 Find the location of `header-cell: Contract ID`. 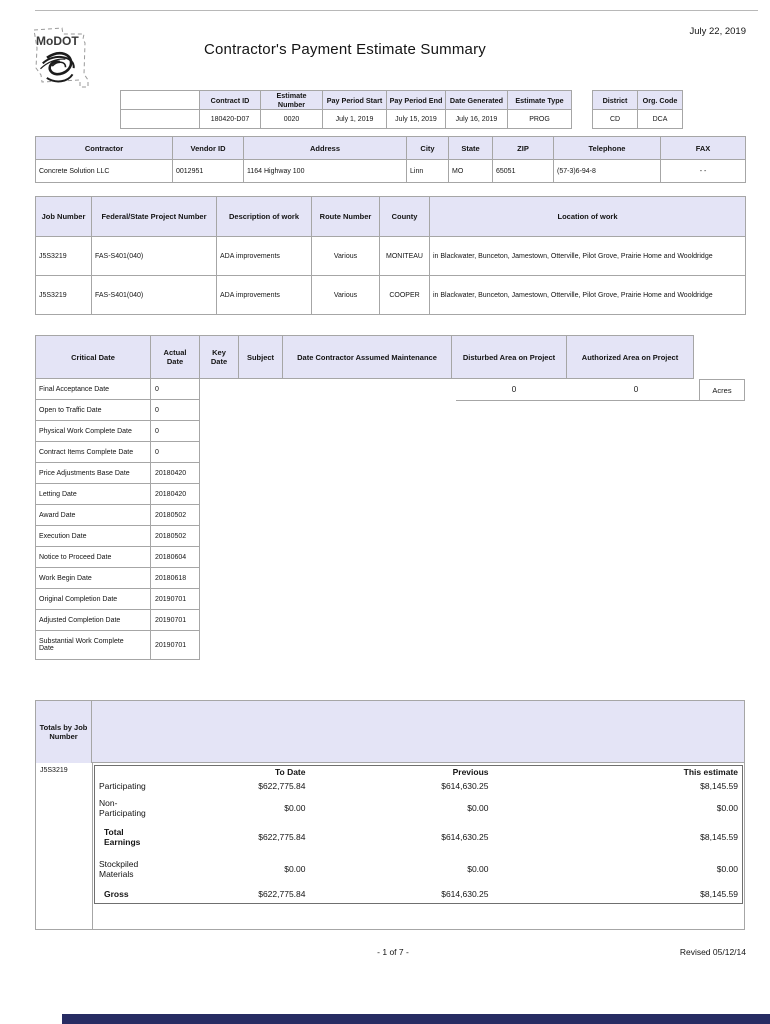

header-cell: Contract ID is located at coordinates (230, 100).